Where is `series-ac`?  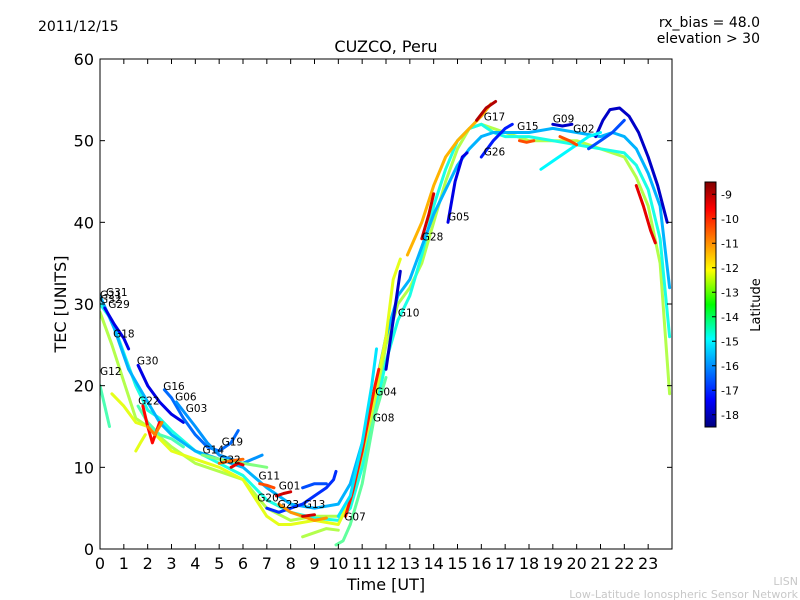 series-ac is located at coordinates (357, 432).